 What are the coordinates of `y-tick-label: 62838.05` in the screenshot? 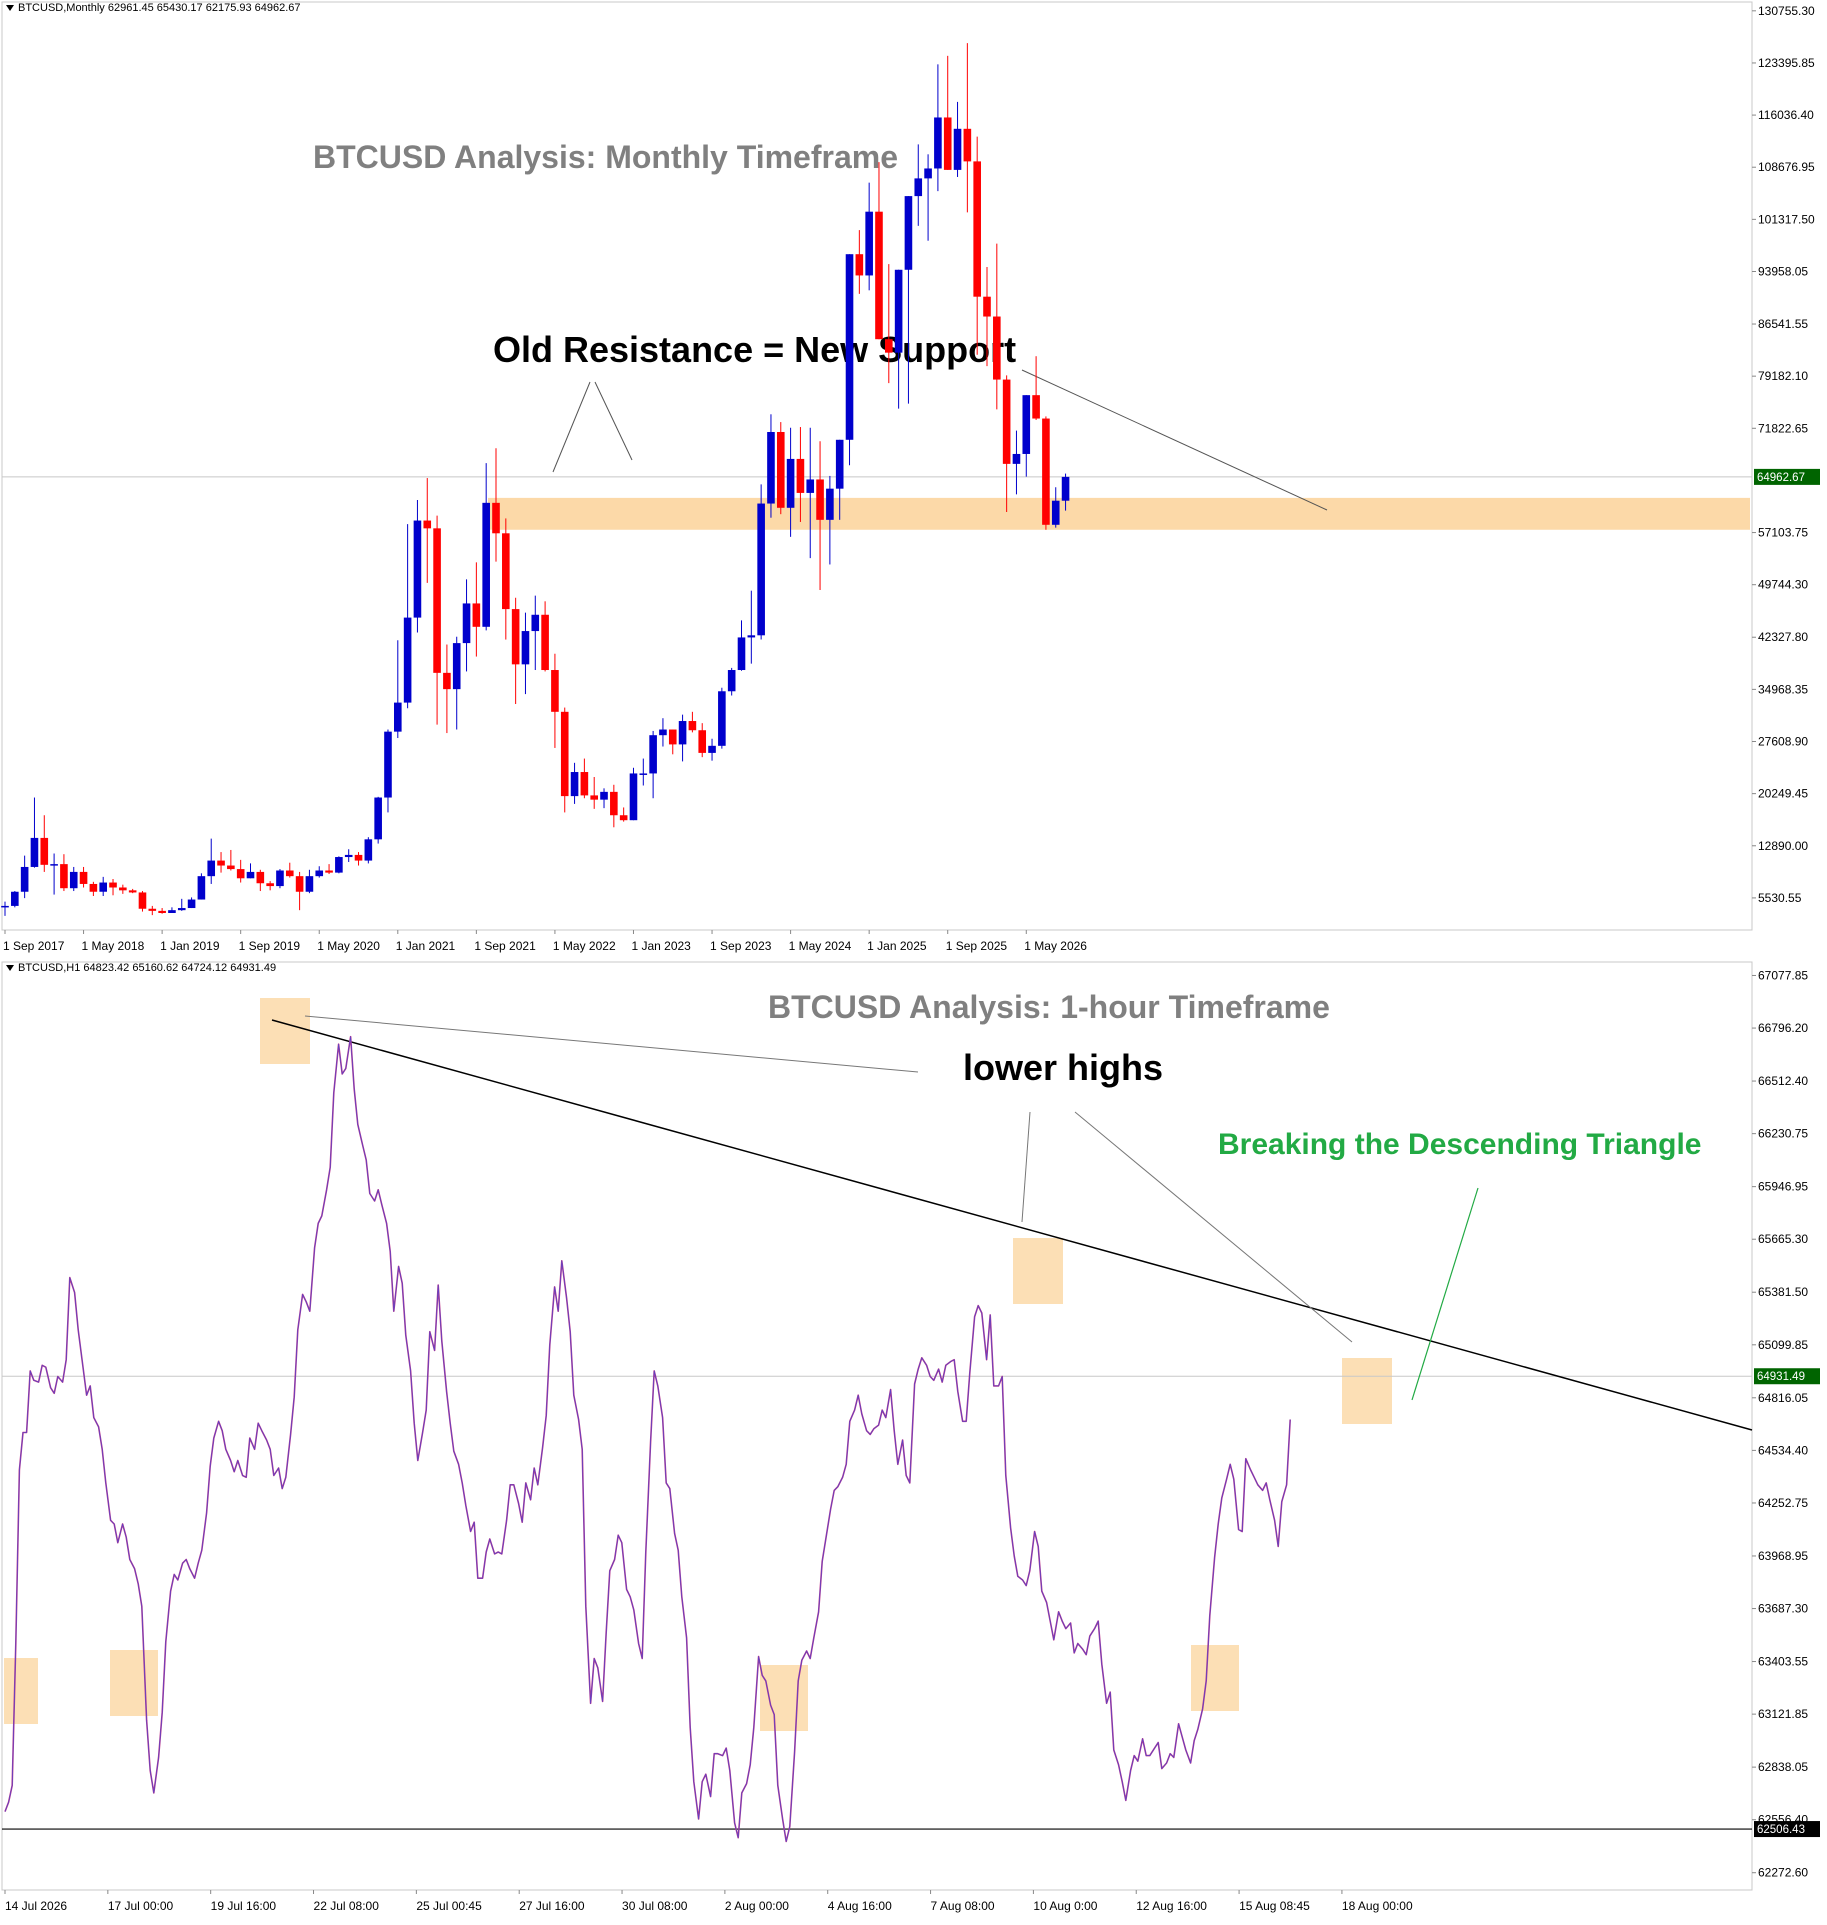 It's located at (1783, 1767).